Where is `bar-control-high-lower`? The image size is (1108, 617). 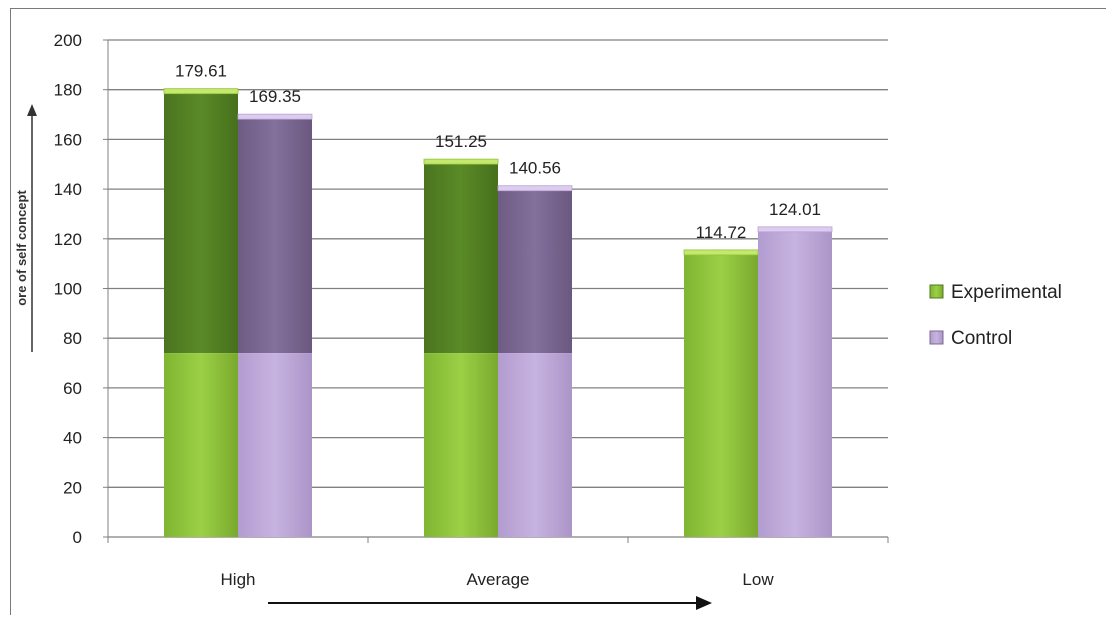
bar-control-high-lower is located at coordinates (275, 445).